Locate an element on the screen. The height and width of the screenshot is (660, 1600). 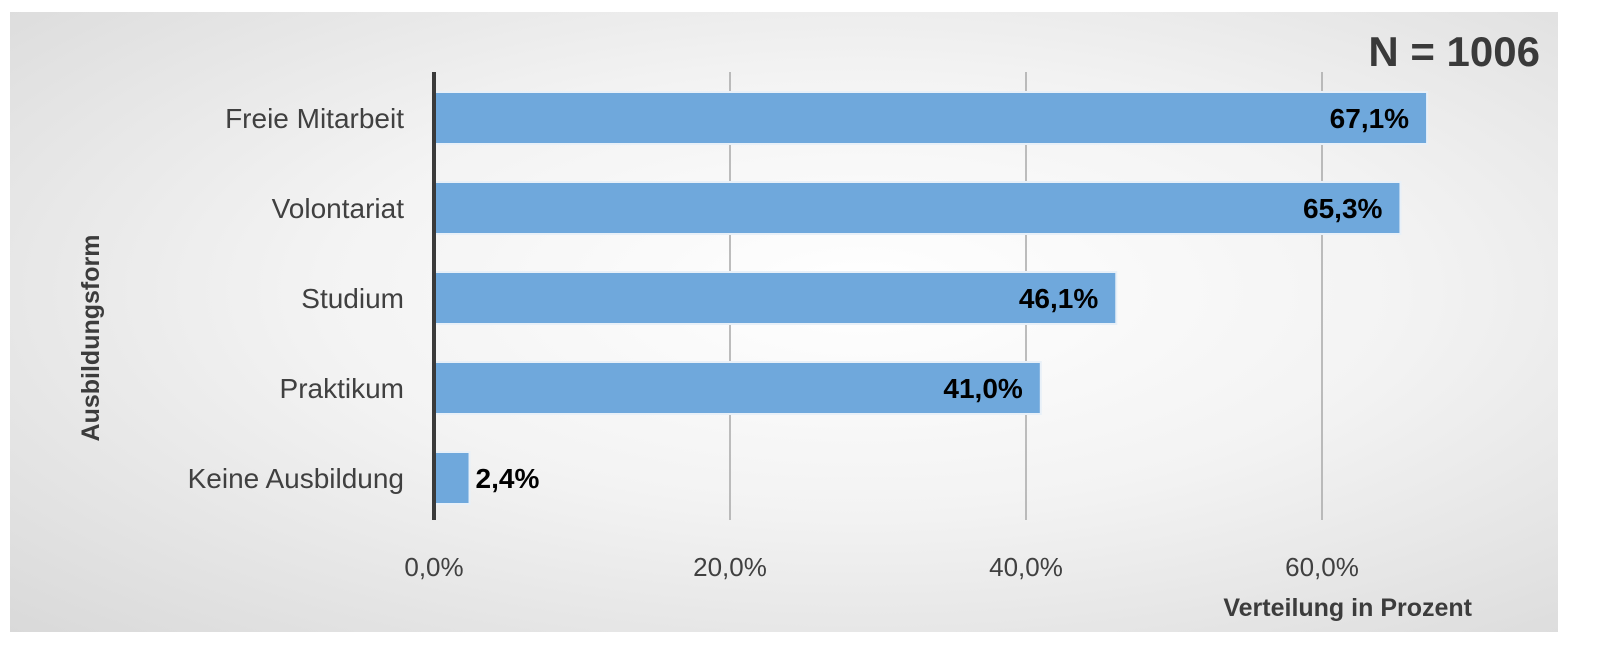
x-tick-label: 20,0% is located at coordinates (730, 567).